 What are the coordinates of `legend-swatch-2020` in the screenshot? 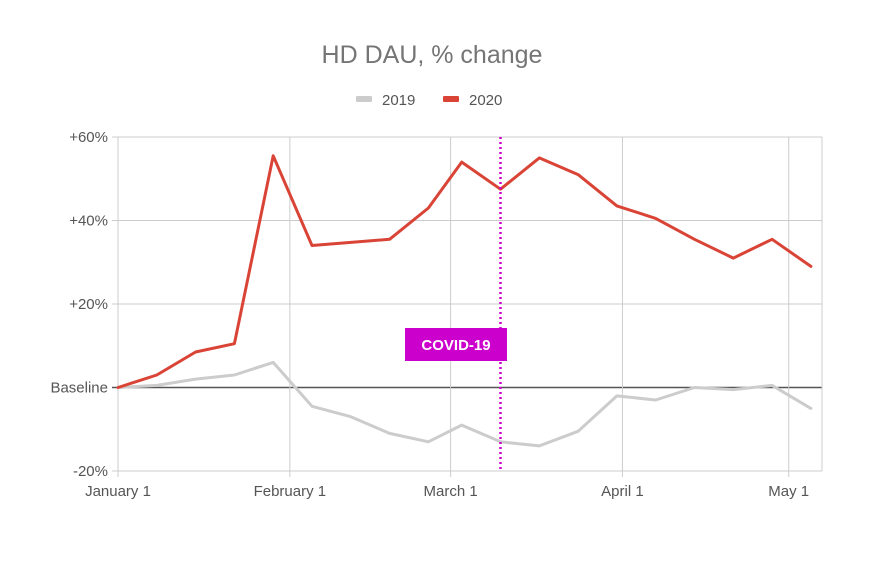 It's located at (451, 99).